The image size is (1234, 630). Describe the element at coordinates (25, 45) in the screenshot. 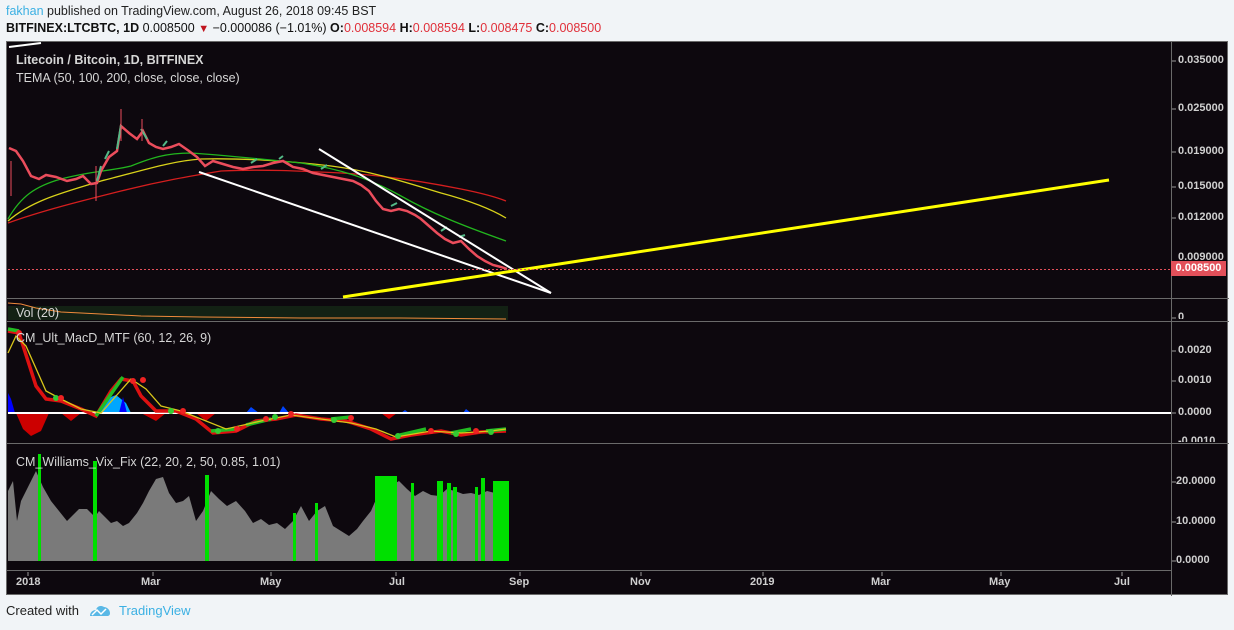

I see `top-left-white-segment` at that location.